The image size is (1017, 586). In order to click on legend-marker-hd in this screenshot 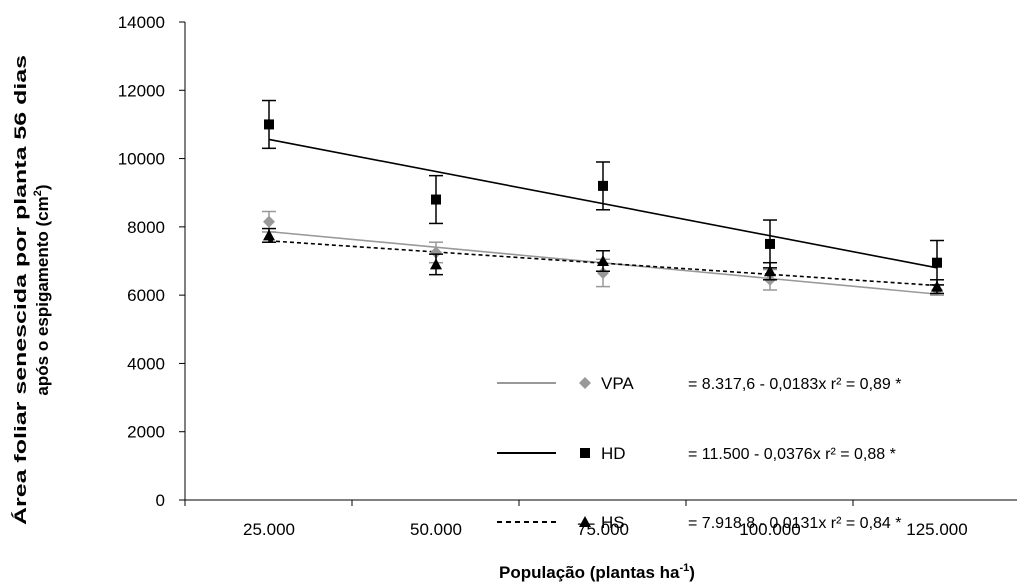, I will do `click(585, 453)`.